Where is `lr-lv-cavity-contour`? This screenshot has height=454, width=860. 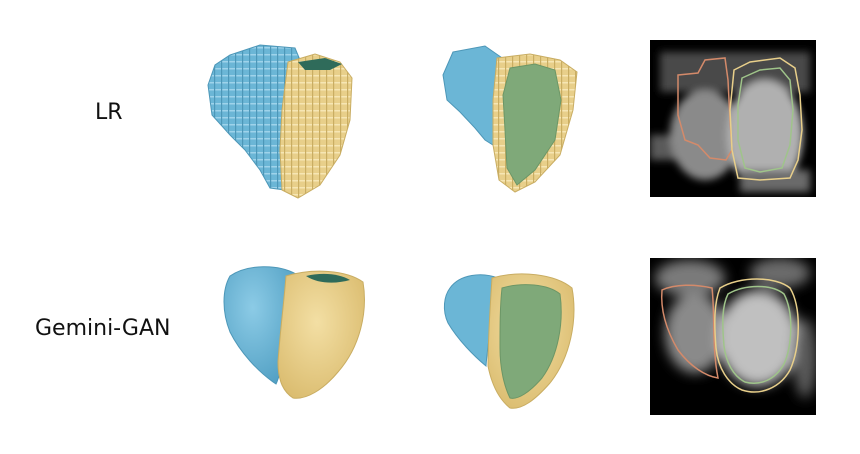 lr-lv-cavity-contour is located at coordinates (765, 120).